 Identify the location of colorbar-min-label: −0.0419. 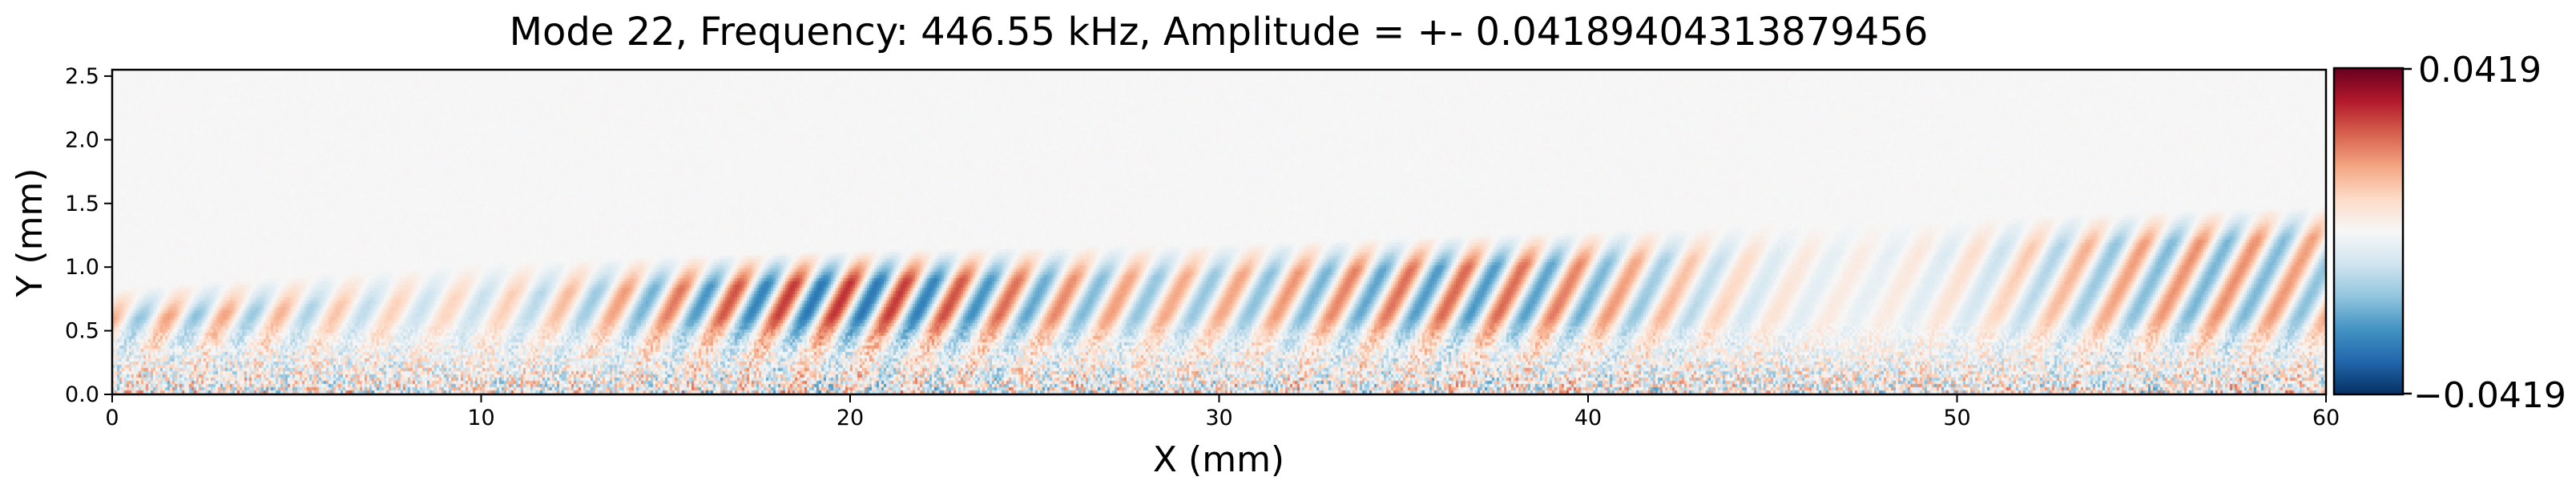
(2489, 396).